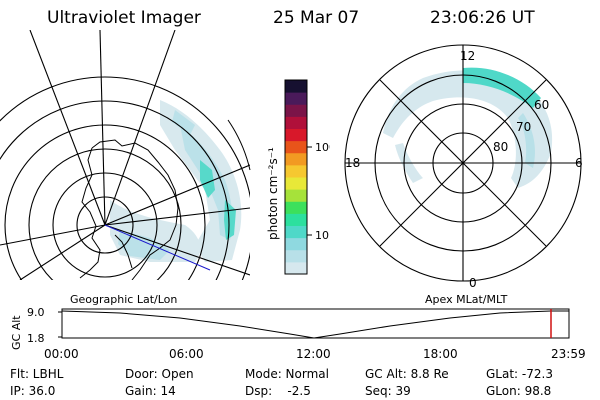  Describe the element at coordinates (482, 18) in the screenshot. I see `observation-time: 23:06:26 UT` at that location.